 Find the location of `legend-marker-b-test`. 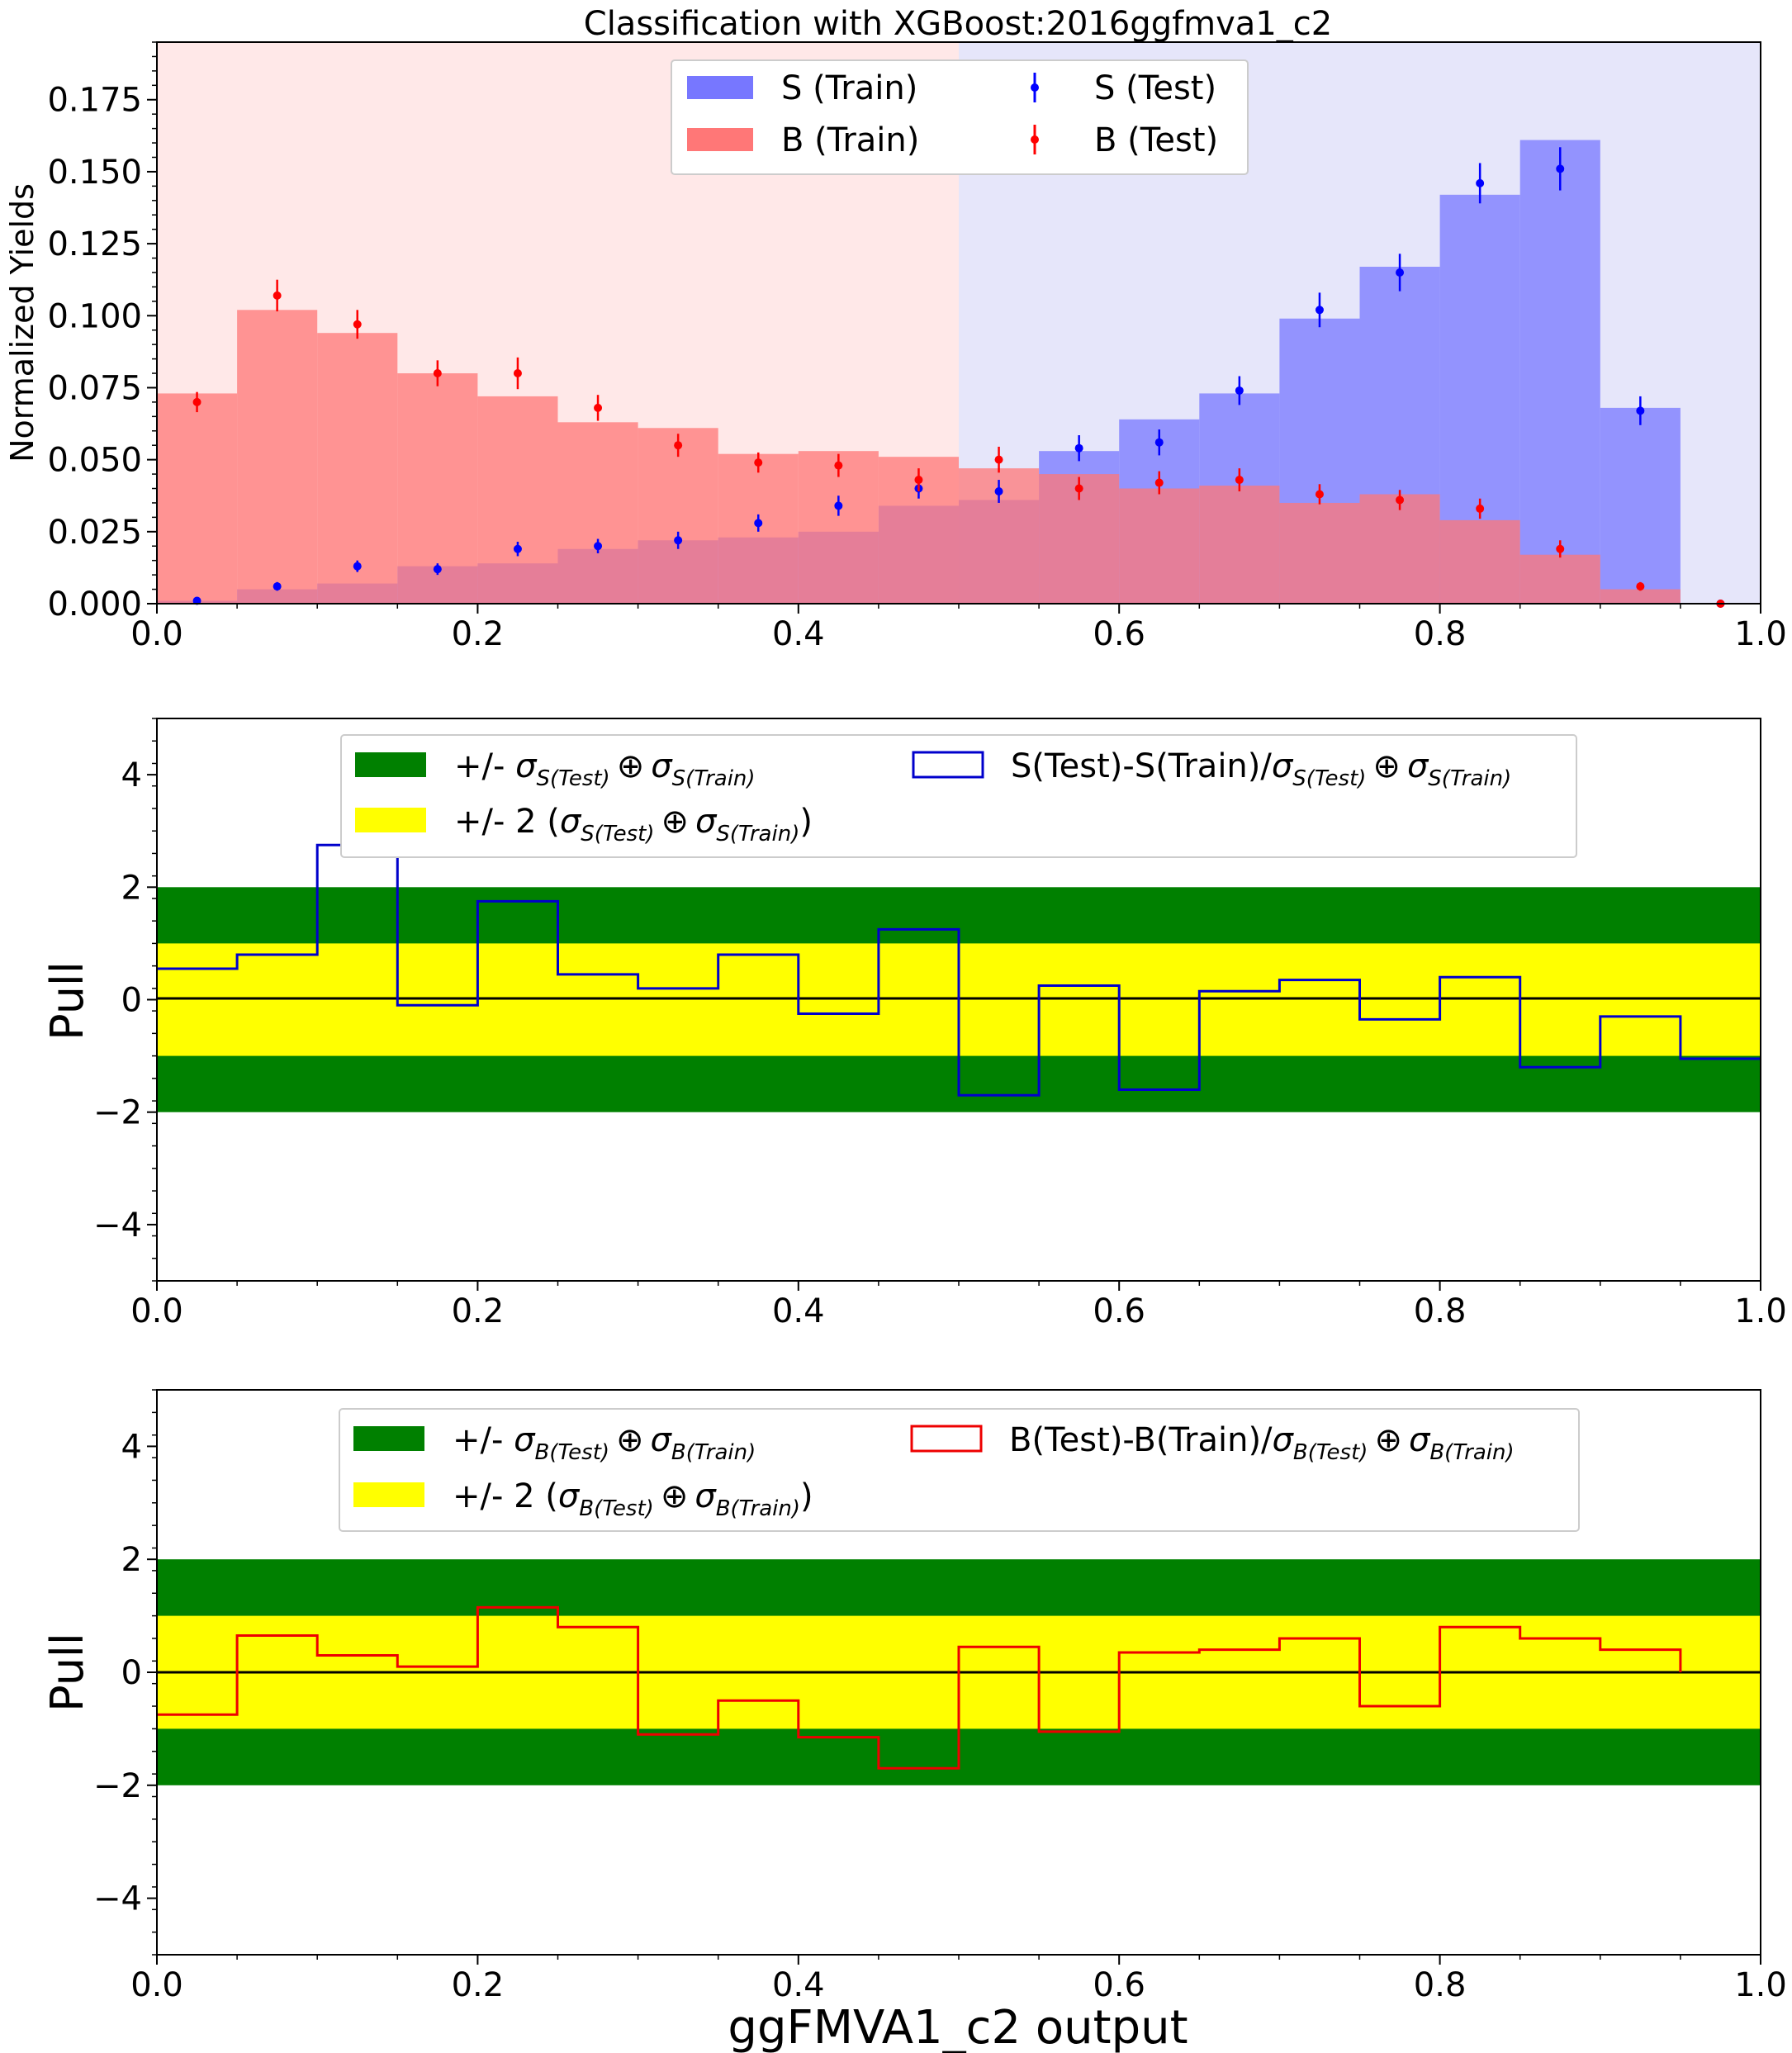

legend-marker-b-test is located at coordinates (1035, 139).